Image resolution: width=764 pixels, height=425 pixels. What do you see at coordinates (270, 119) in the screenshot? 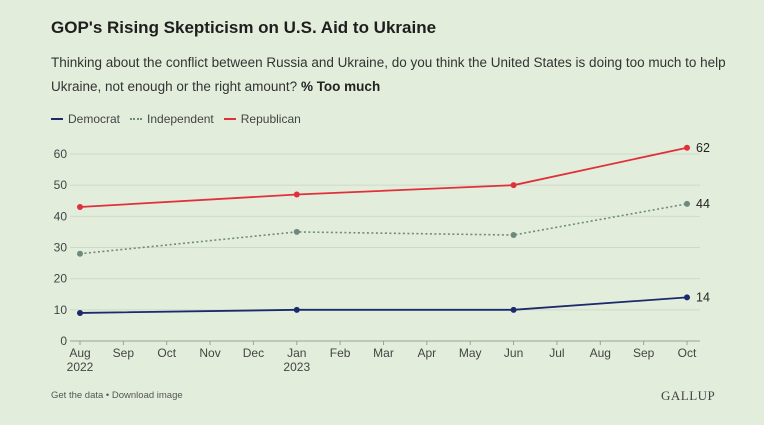
I see `legend-label-republican: Republican` at bounding box center [270, 119].